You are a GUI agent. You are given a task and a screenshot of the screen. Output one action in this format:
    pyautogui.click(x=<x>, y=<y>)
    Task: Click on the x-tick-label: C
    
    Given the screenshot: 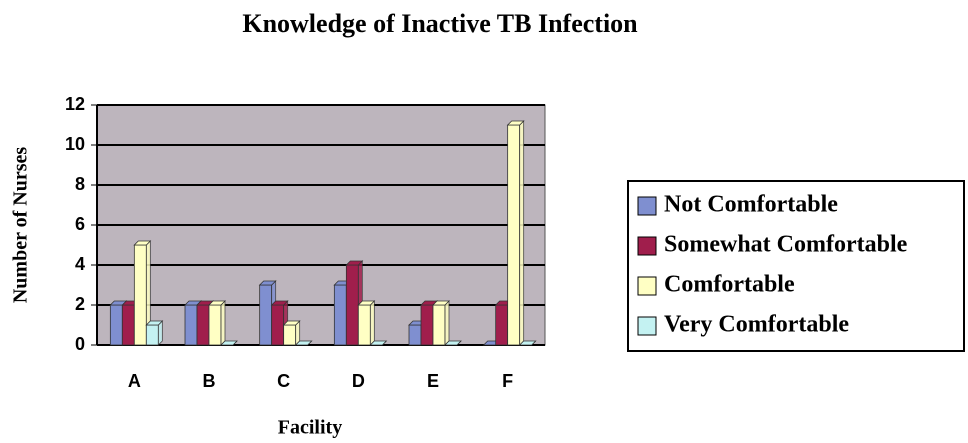 What is the action you would take?
    pyautogui.click(x=283, y=381)
    